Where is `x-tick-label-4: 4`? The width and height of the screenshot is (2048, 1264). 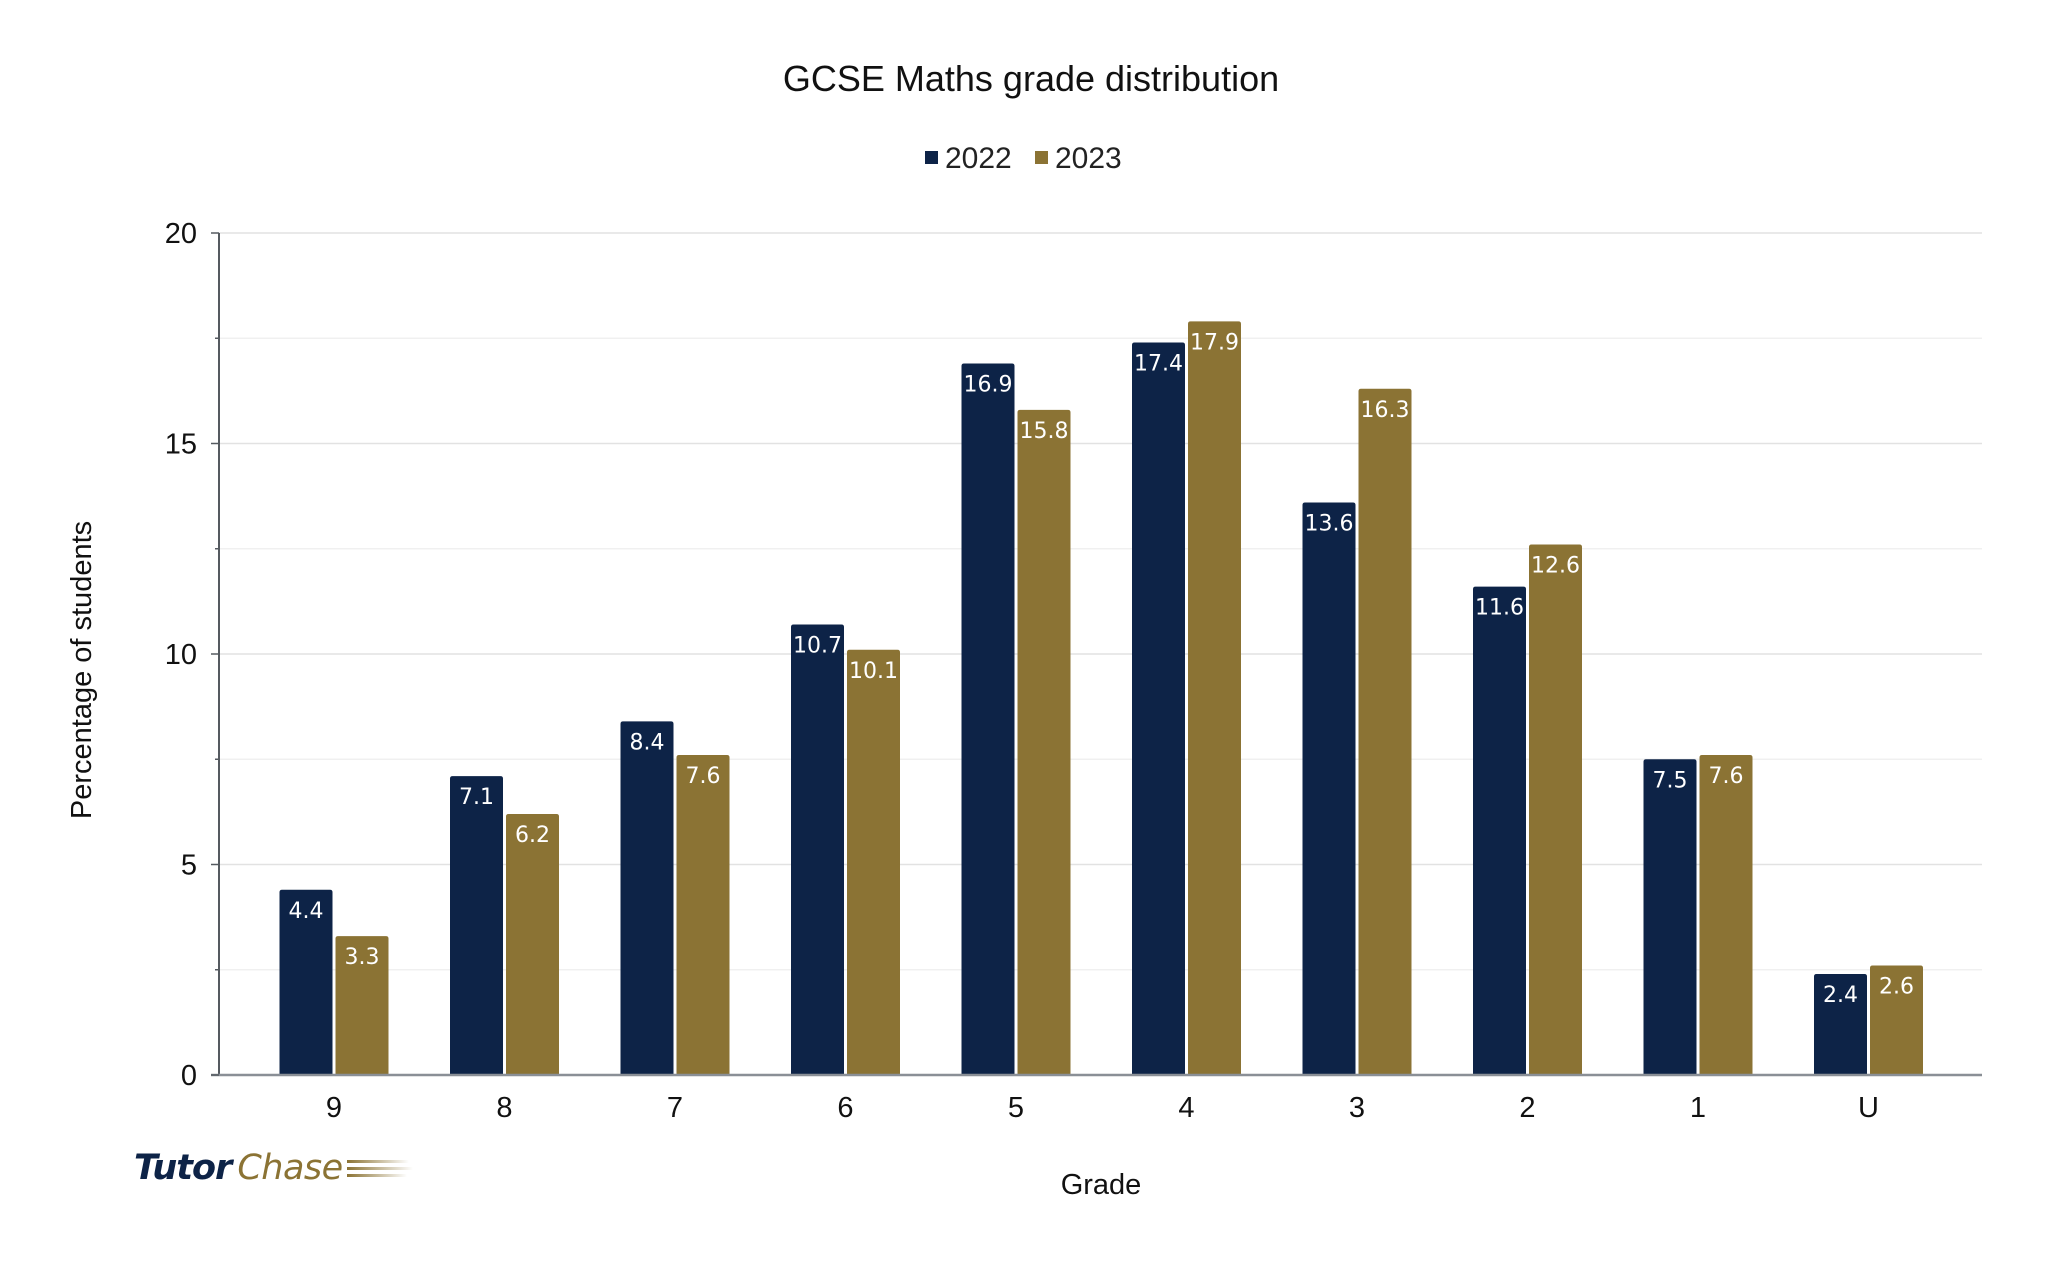
x-tick-label-4: 4 is located at coordinates (1186, 1108).